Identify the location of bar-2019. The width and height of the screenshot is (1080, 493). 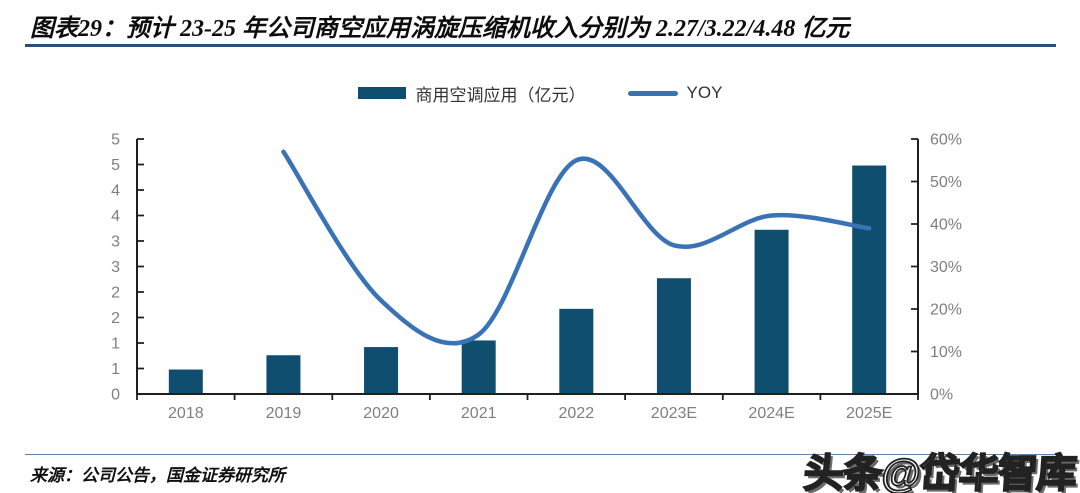
(283, 374).